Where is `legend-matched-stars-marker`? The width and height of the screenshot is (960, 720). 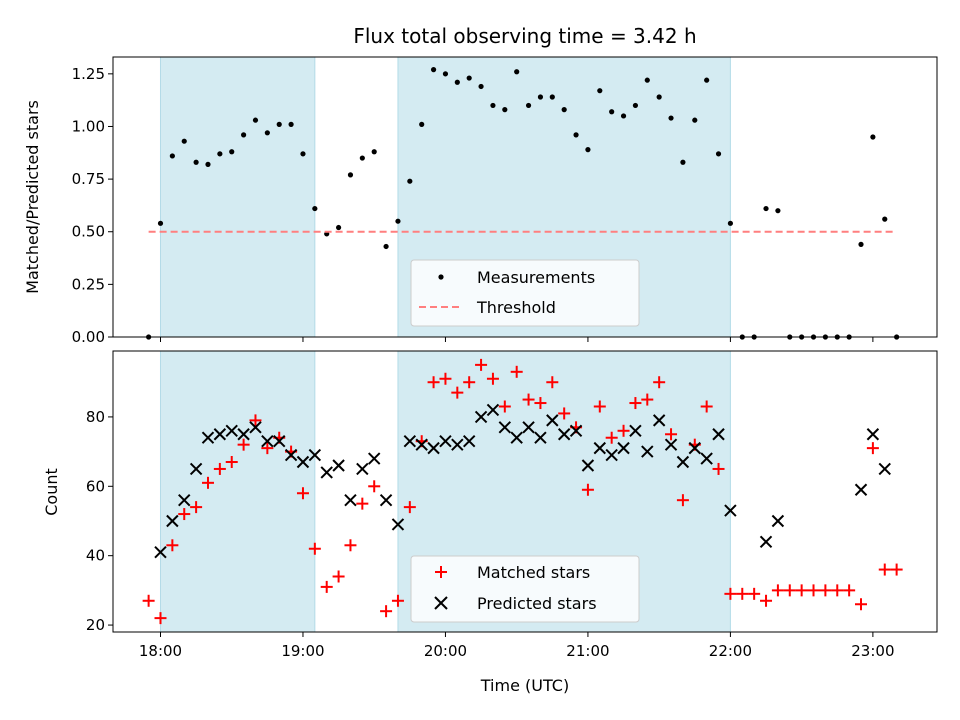
legend-matched-stars-marker is located at coordinates (441, 572).